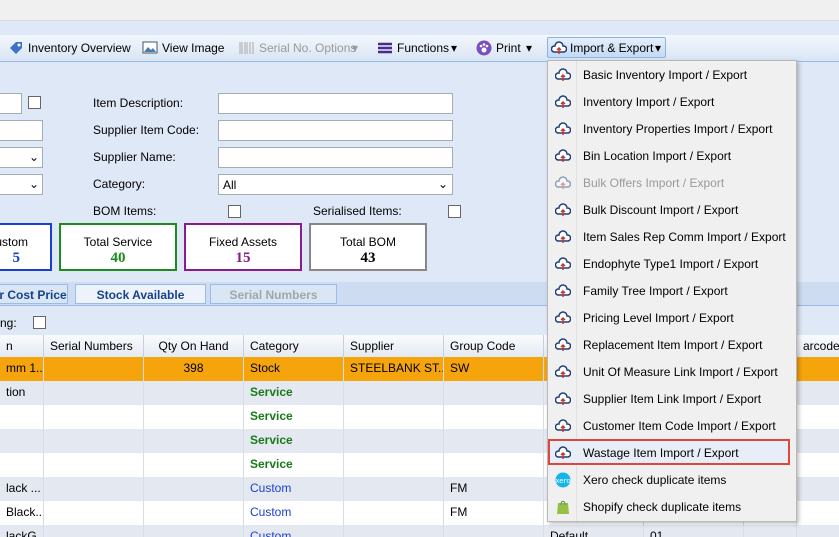 Image resolution: width=839 pixels, height=537 pixels. I want to click on stat-value: 15, so click(243, 258).